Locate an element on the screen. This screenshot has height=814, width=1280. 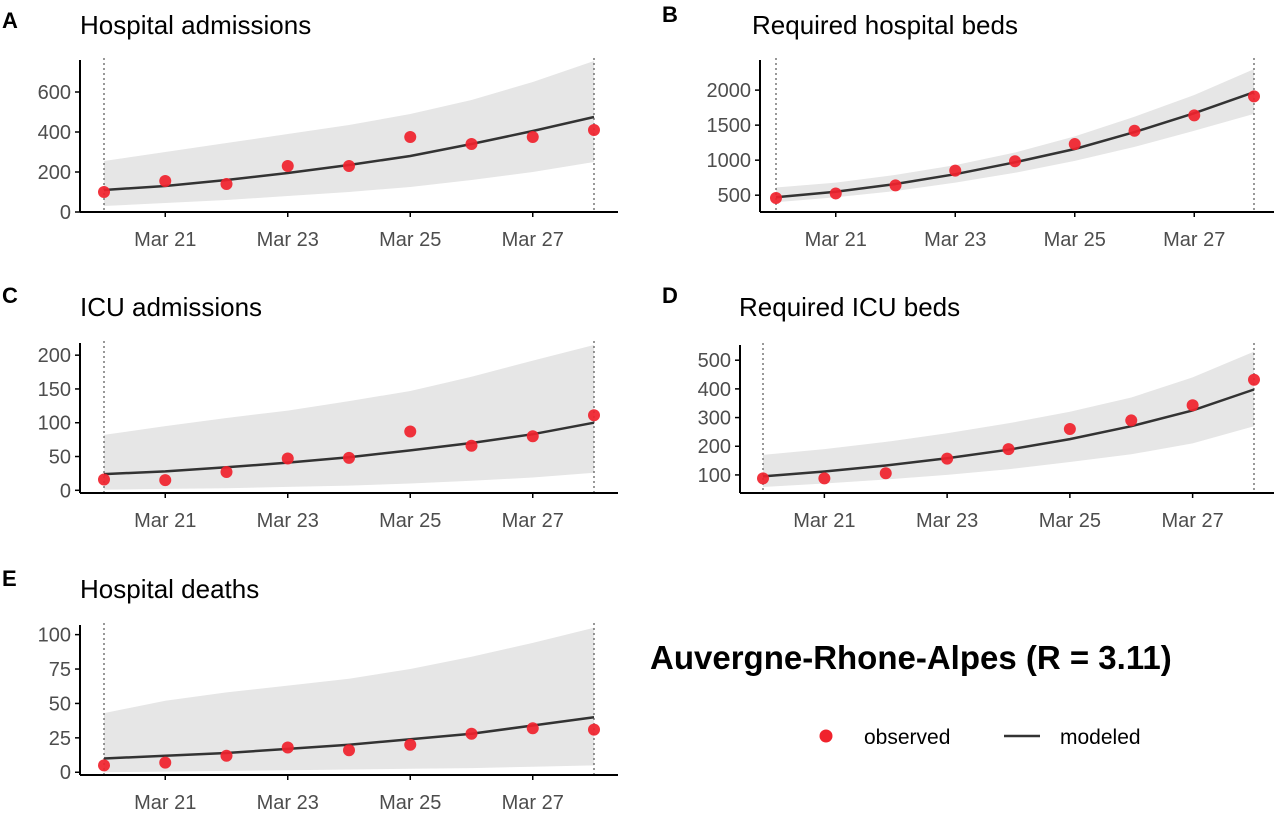
panel-c-ytick-label-200: 200 is located at coordinates (54, 356).